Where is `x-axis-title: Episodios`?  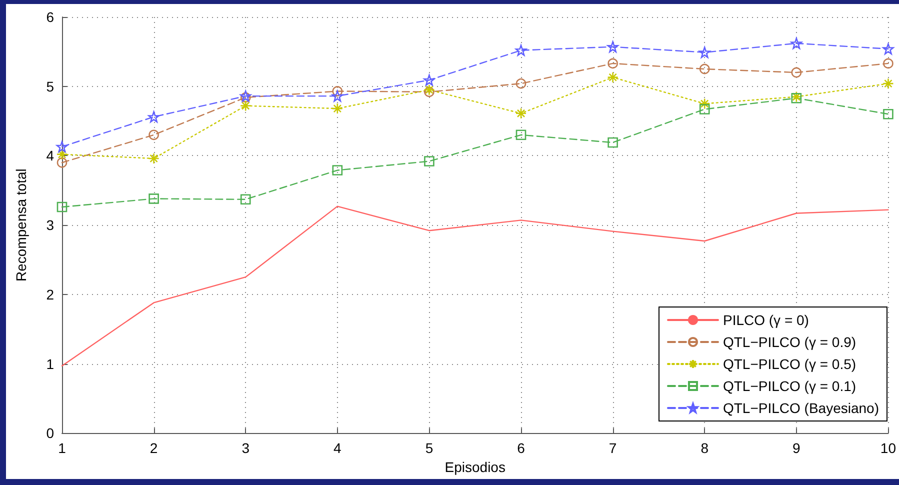 x-axis-title: Episodios is located at coordinates (475, 467).